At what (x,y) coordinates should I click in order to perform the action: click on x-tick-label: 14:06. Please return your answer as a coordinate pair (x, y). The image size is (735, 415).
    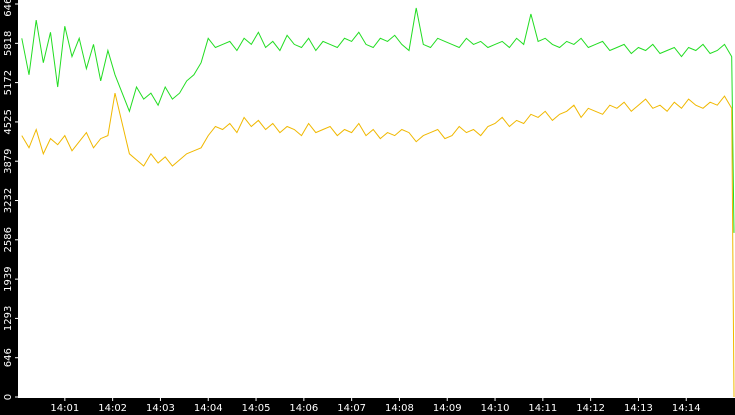
    Looking at the image, I should click on (303, 408).